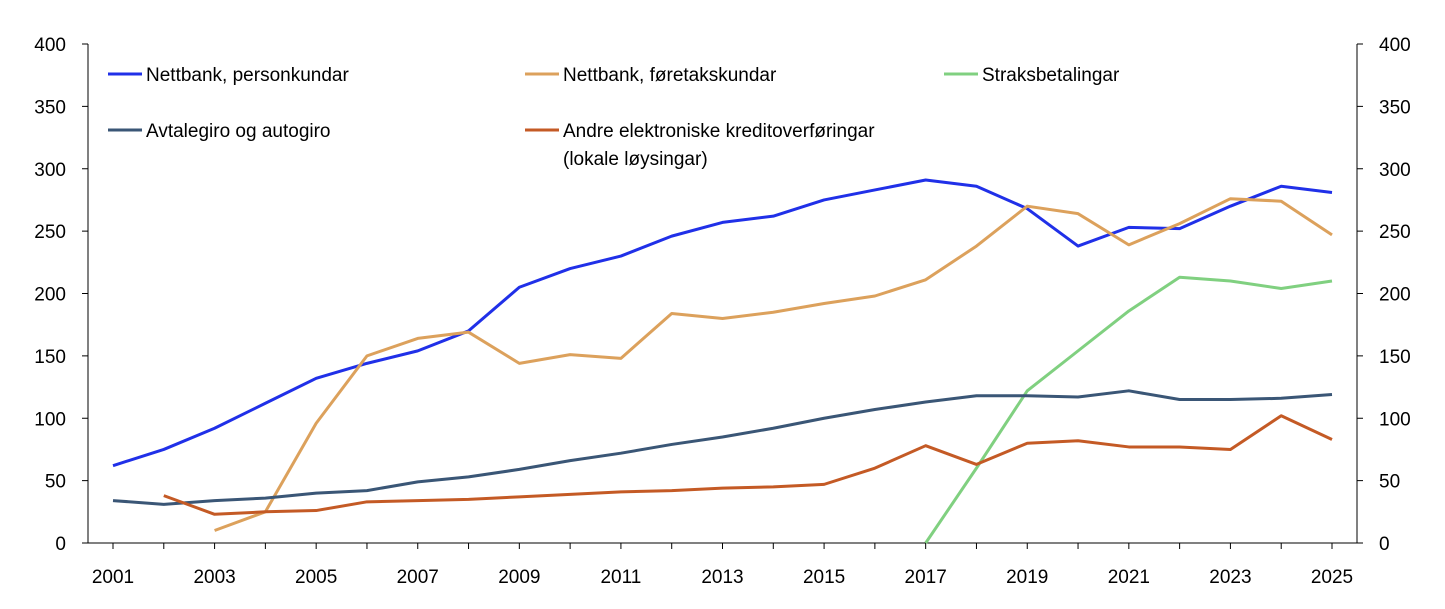  Describe the element at coordinates (418, 577) in the screenshot. I see `x-tick-label: 2007` at that location.